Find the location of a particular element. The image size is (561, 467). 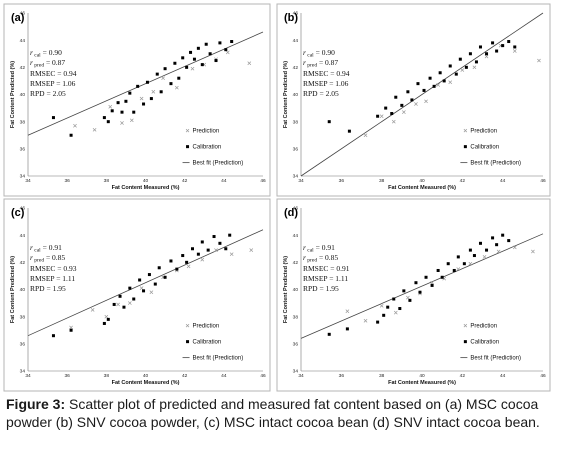

x-tick-label: 46 is located at coordinates (263, 376).